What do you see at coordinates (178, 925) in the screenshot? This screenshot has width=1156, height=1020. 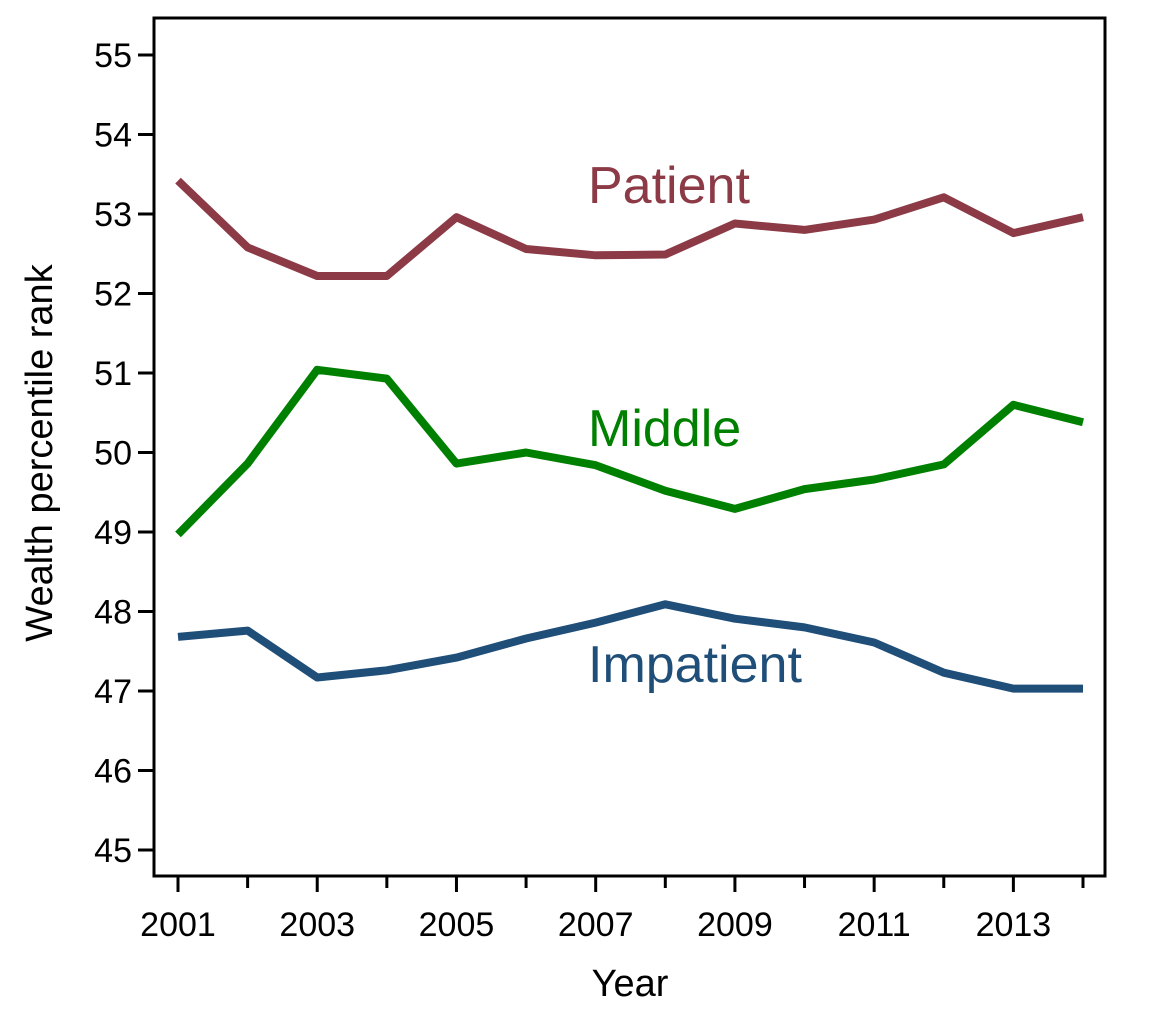 I see `x-tick-label: 2001` at bounding box center [178, 925].